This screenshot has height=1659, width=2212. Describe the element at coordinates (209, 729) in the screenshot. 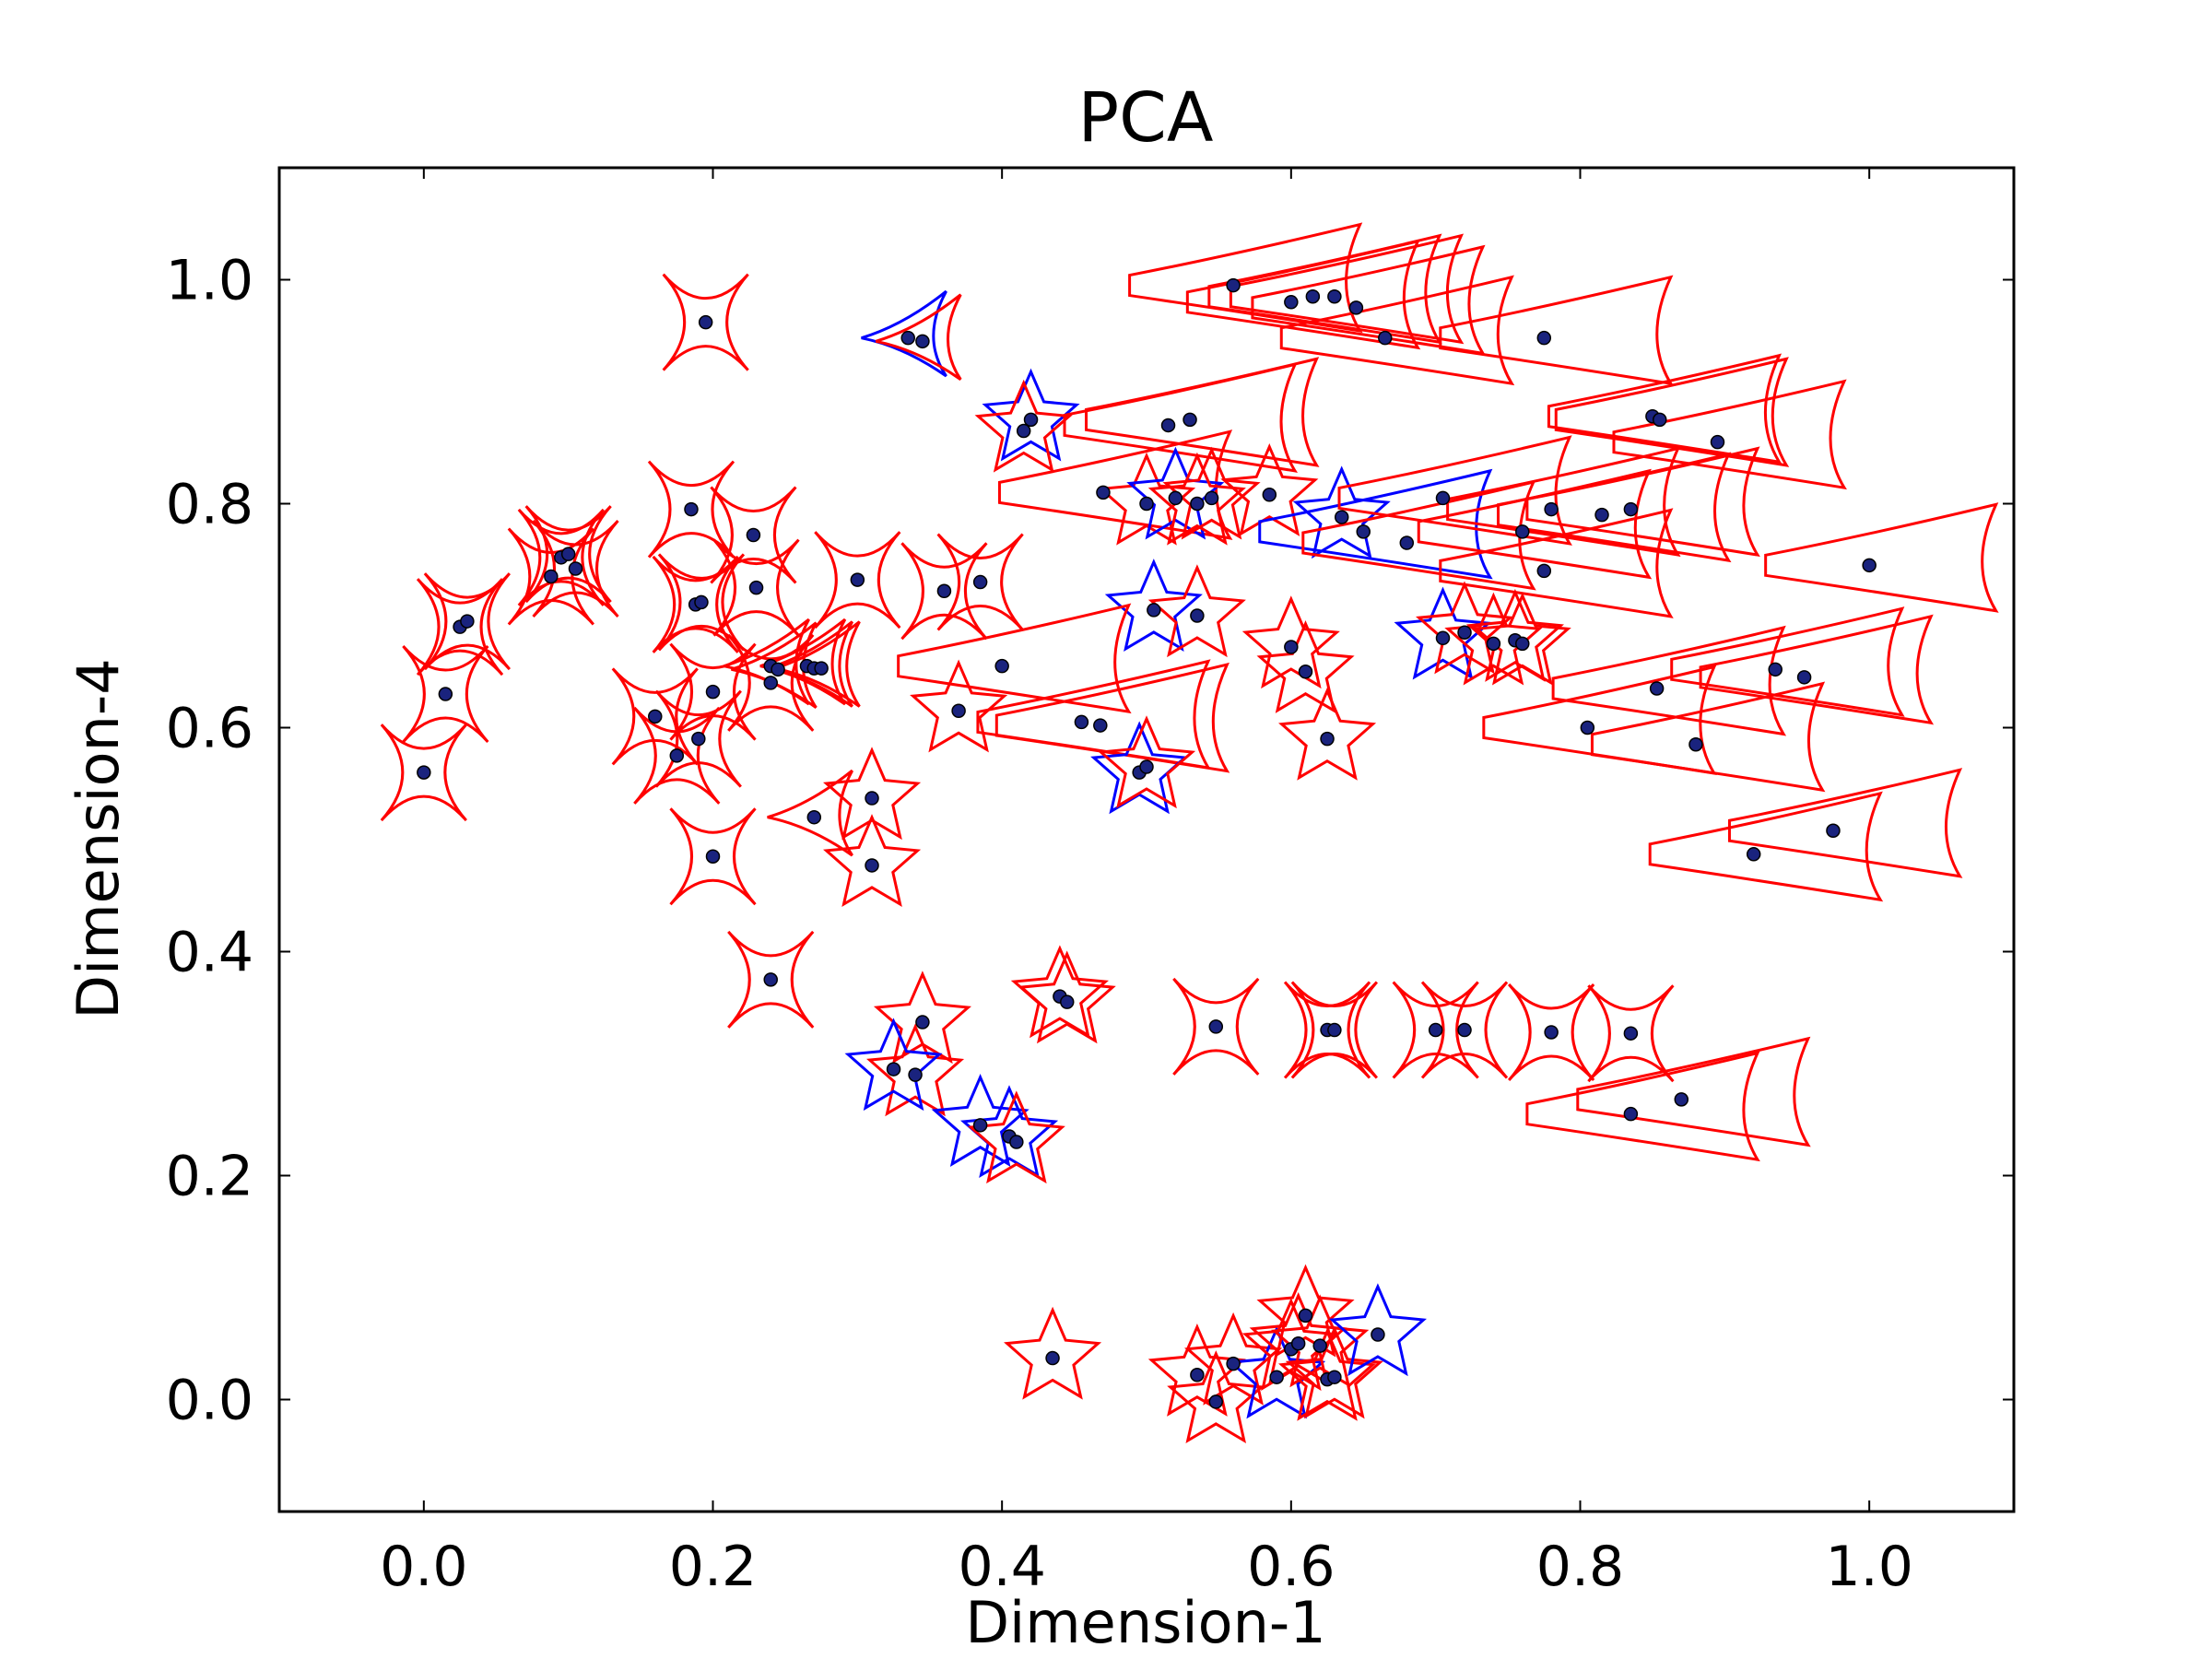

I see `y-tick-label: 0.6` at that location.